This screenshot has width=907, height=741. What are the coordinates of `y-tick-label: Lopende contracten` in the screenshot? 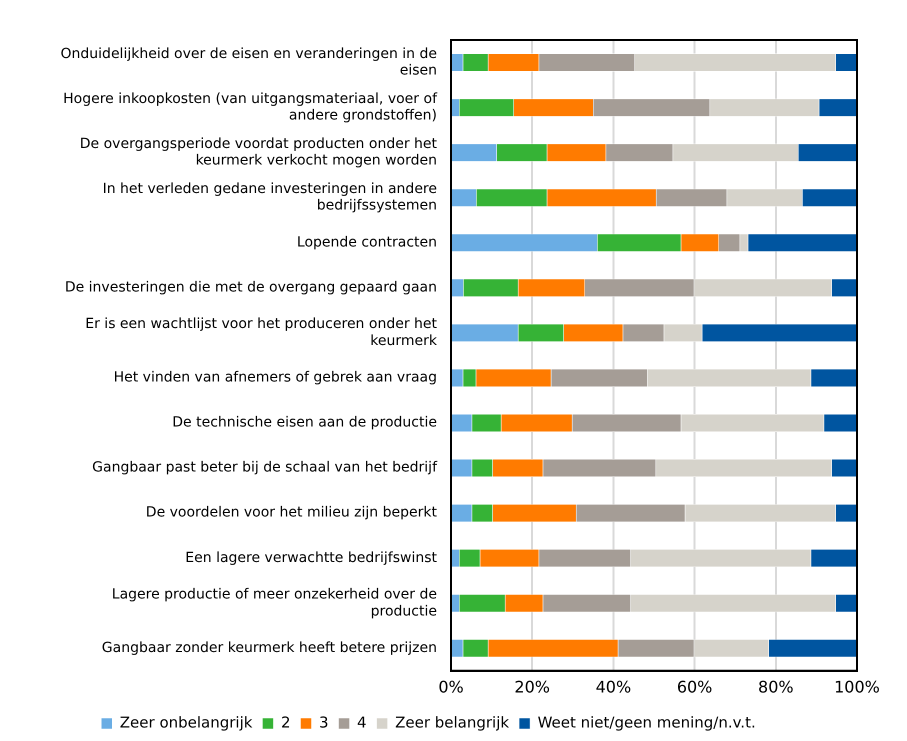 It's located at (366, 242).